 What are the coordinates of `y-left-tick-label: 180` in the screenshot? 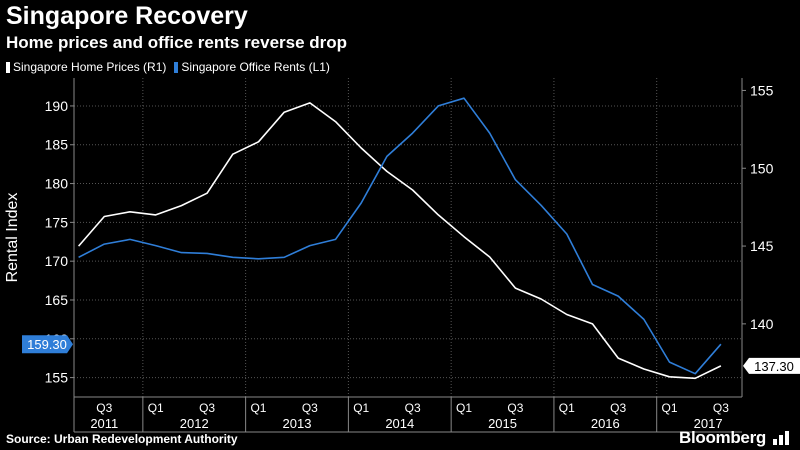 It's located at (57, 184).